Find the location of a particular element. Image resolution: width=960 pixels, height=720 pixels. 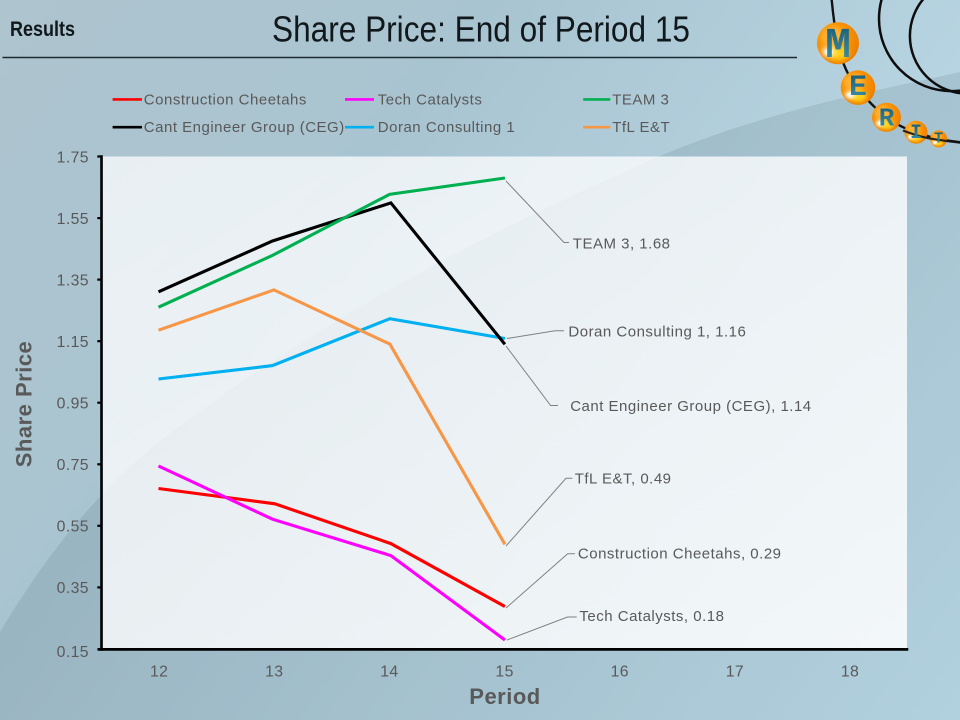

svg-text: 16 is located at coordinates (620, 672).